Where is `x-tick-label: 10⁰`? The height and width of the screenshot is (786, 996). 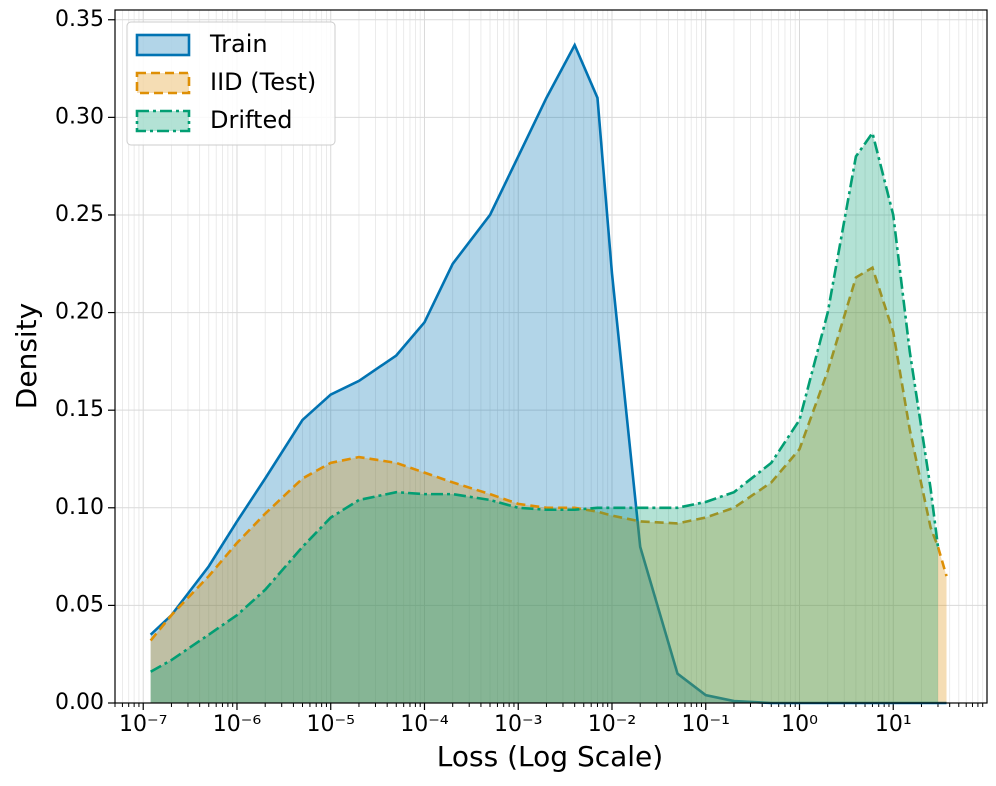 x-tick-label: 10⁰ is located at coordinates (799, 724).